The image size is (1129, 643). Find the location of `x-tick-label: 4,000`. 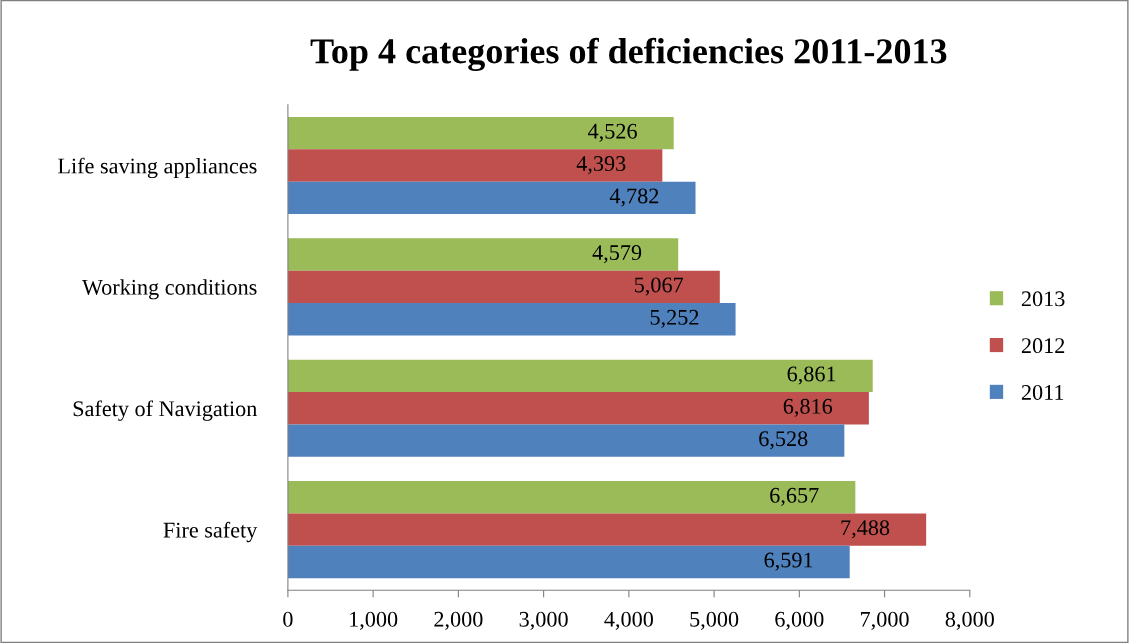

x-tick-label: 4,000 is located at coordinates (629, 620).